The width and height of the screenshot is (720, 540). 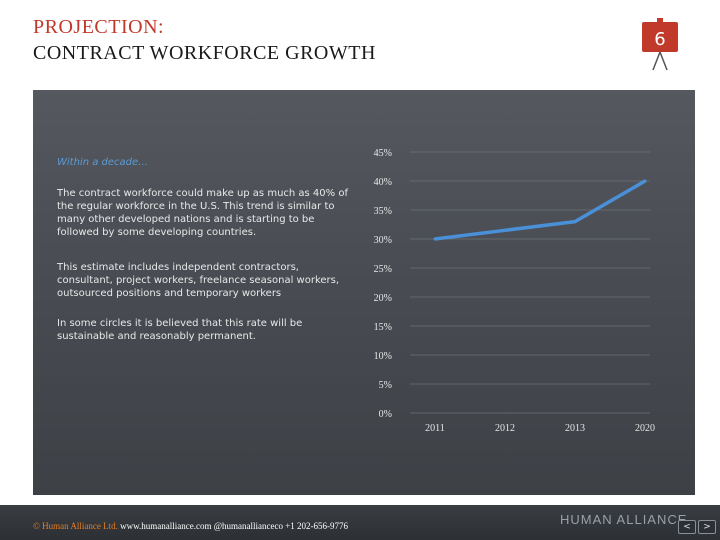 I want to click on x-tick-label: 2012, so click(x=505, y=428).